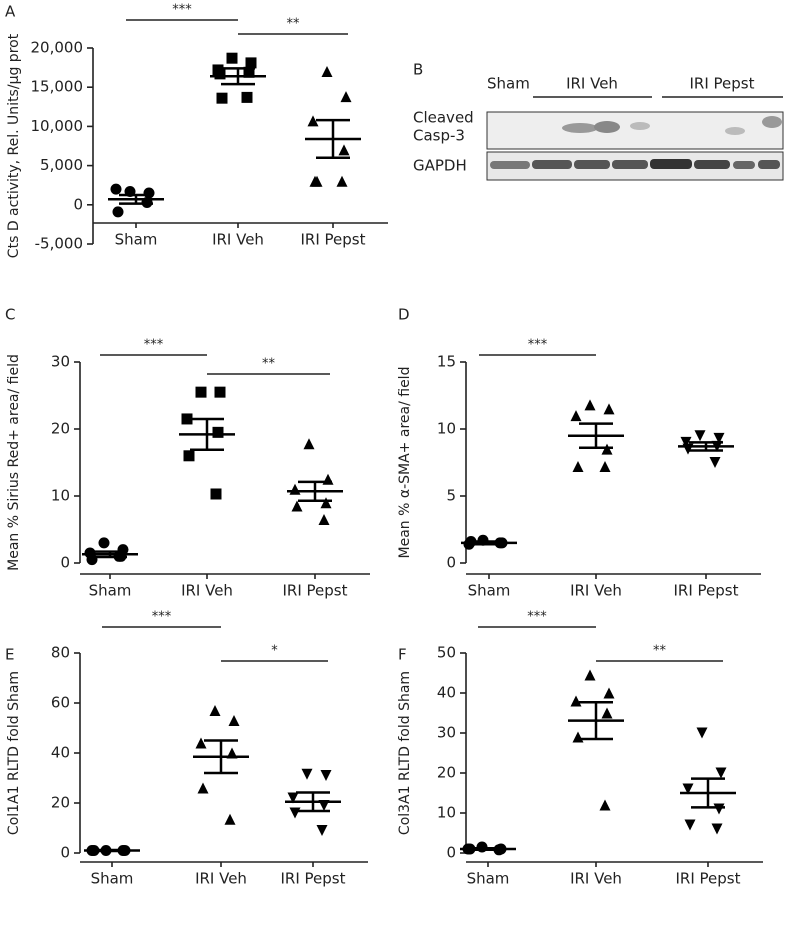 This screenshot has height=945, width=787. I want to click on y-axis-label: Mean % Sirius Red+ area/ field, so click(14, 462).